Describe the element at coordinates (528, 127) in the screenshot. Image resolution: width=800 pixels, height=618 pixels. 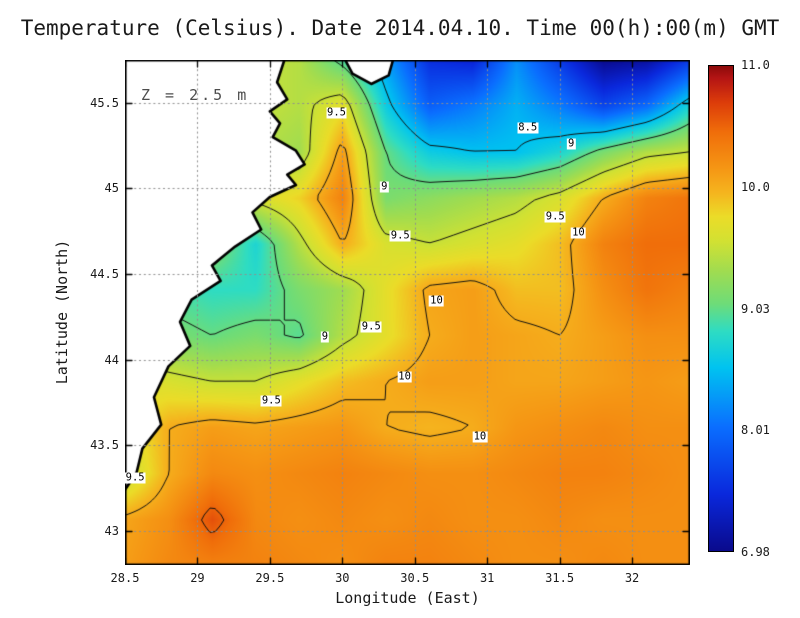
I see `contour-label: 8.5` at that location.